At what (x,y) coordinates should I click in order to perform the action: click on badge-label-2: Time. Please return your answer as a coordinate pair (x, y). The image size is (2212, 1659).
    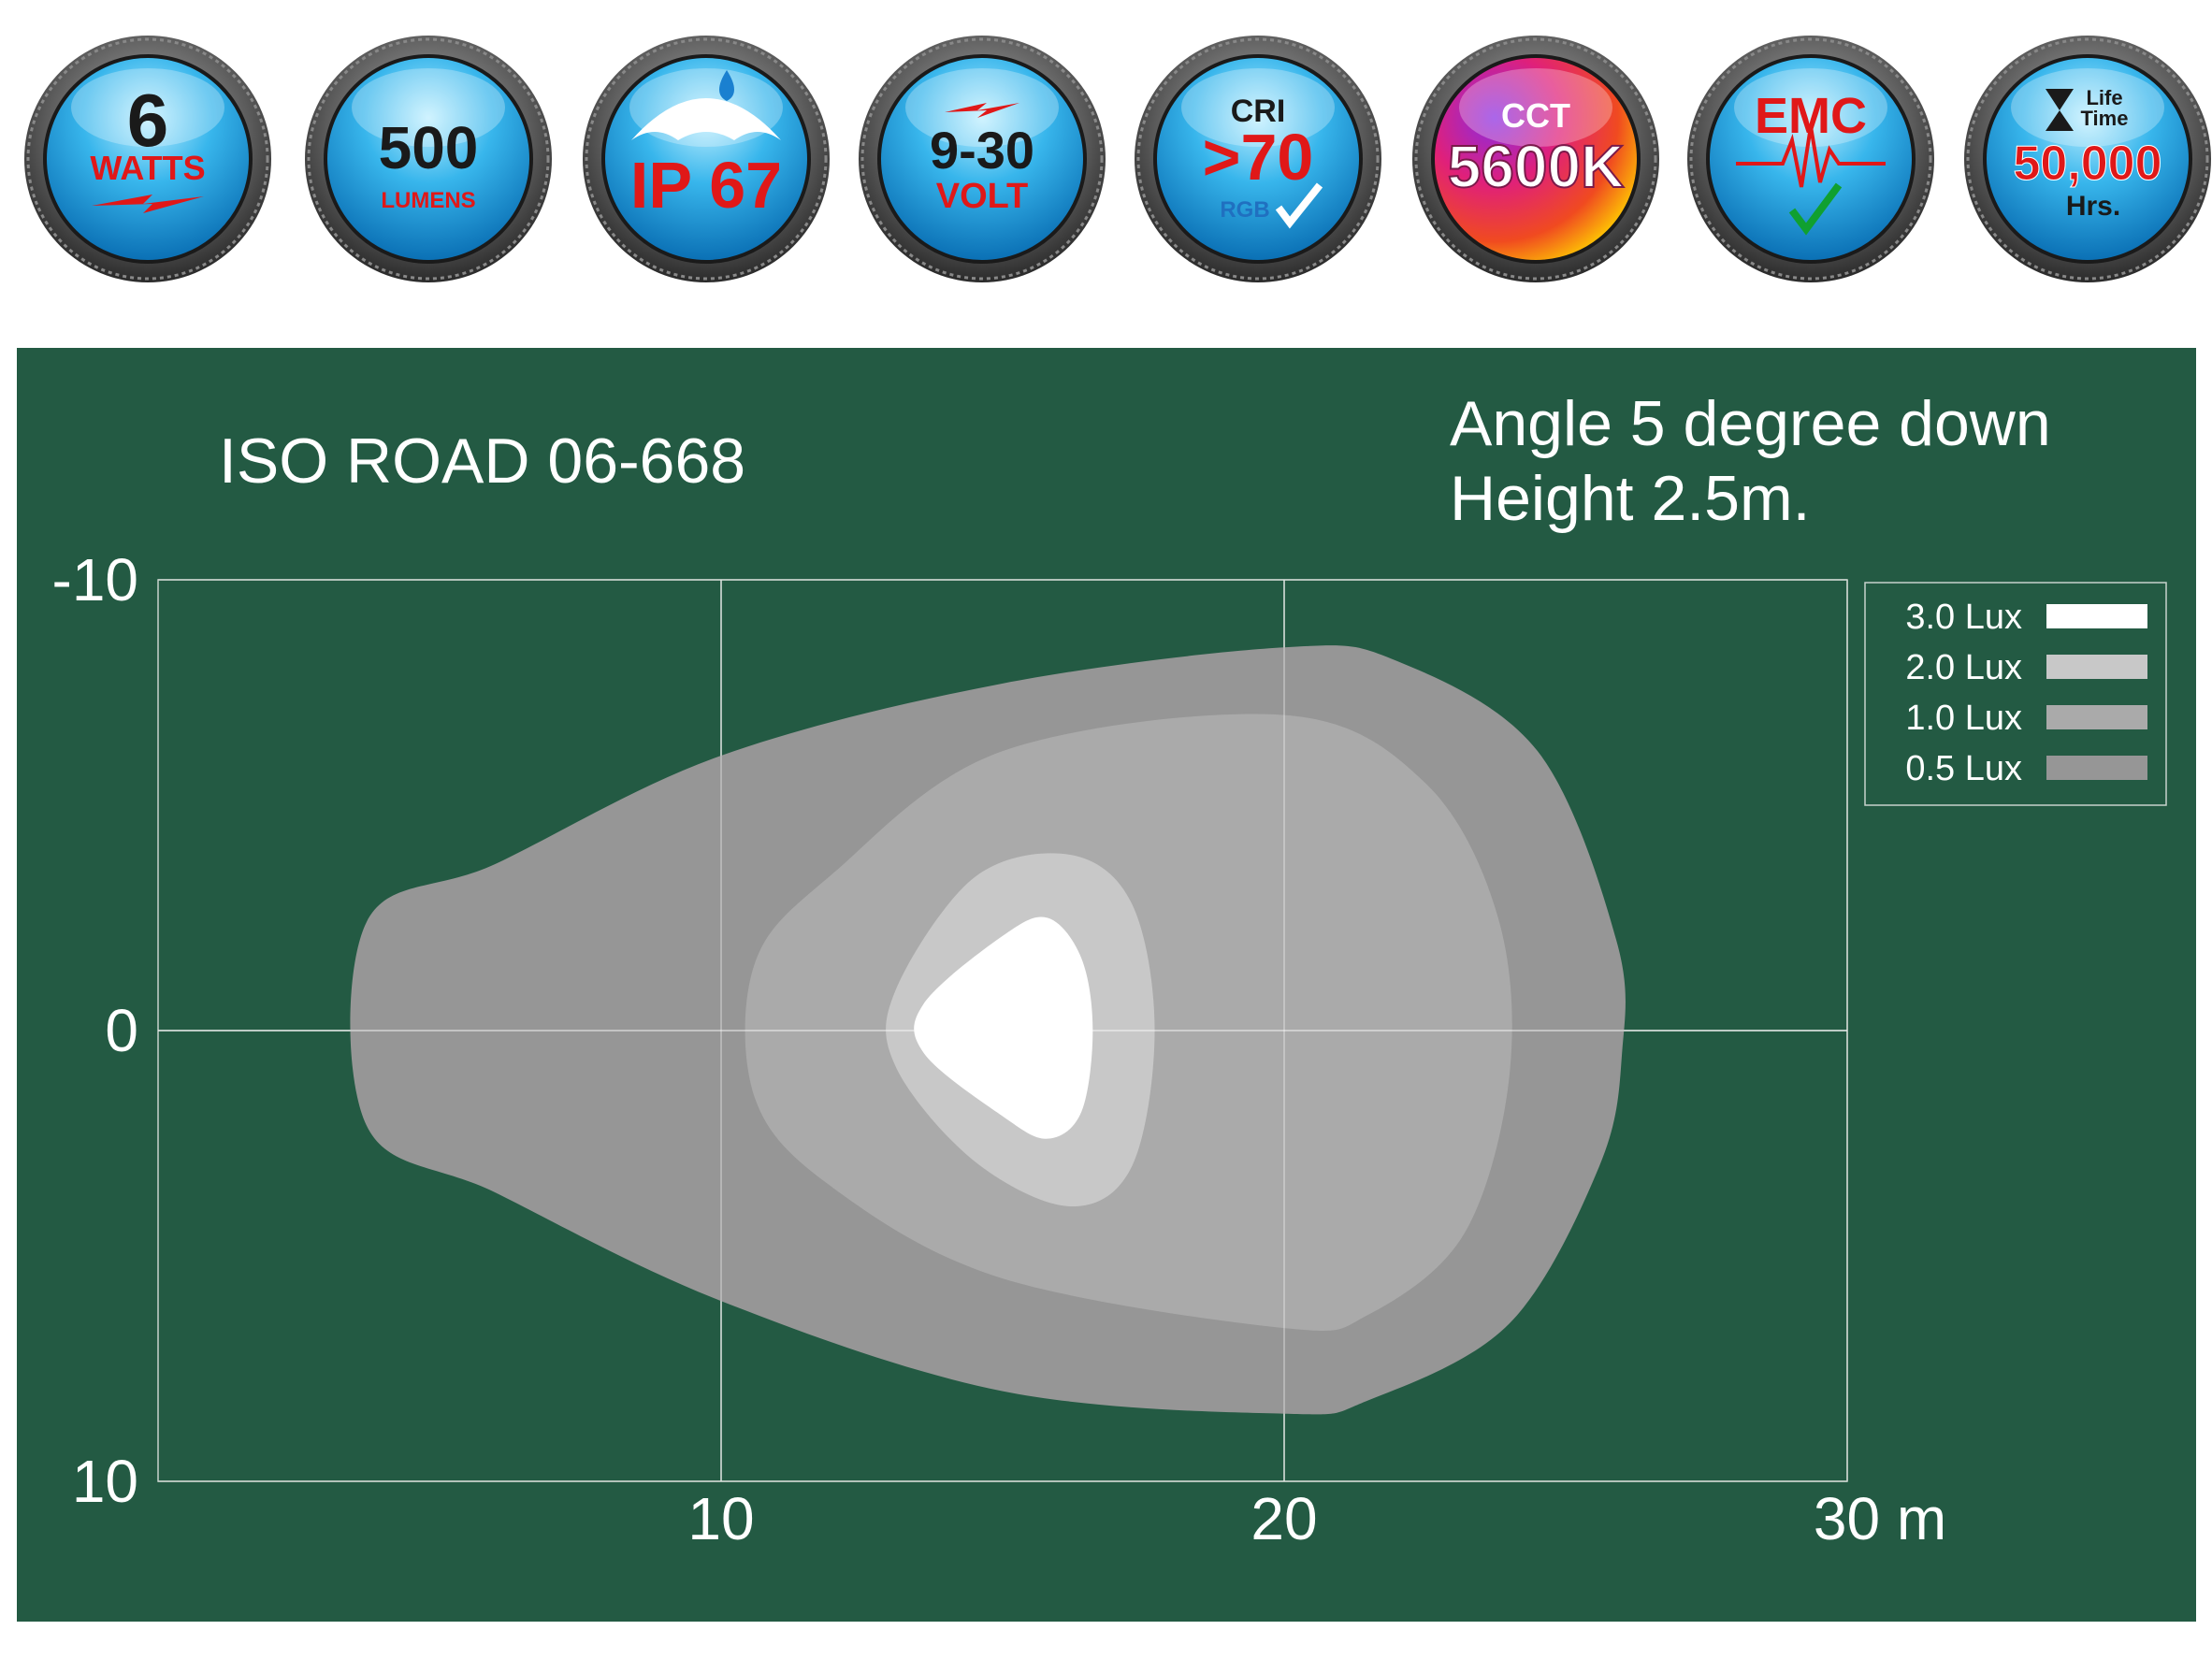
    Looking at the image, I should click on (2105, 118).